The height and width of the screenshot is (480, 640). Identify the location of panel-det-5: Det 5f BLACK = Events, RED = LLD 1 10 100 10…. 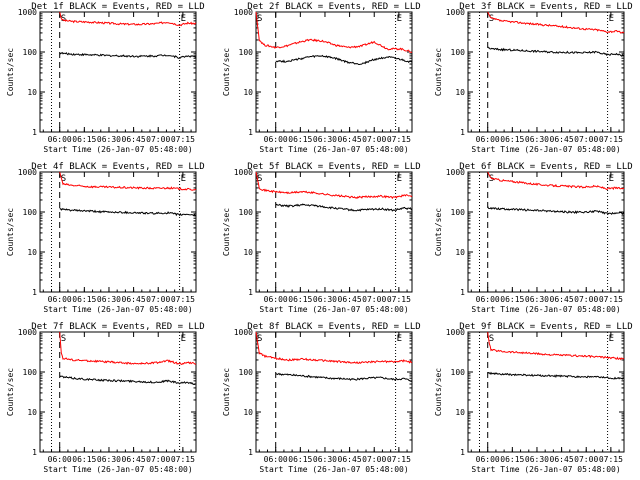
(321, 238).